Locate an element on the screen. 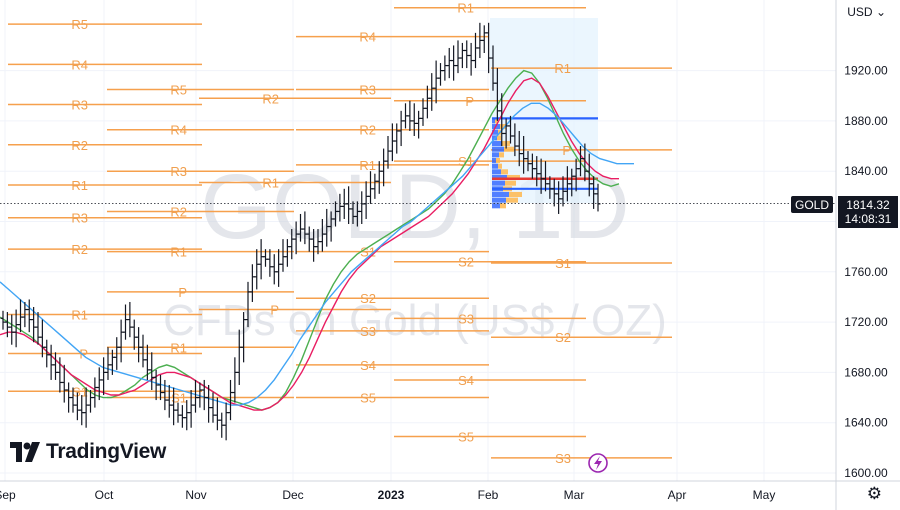 The width and height of the screenshot is (900, 510). logo-text: TradingView is located at coordinates (106, 451).